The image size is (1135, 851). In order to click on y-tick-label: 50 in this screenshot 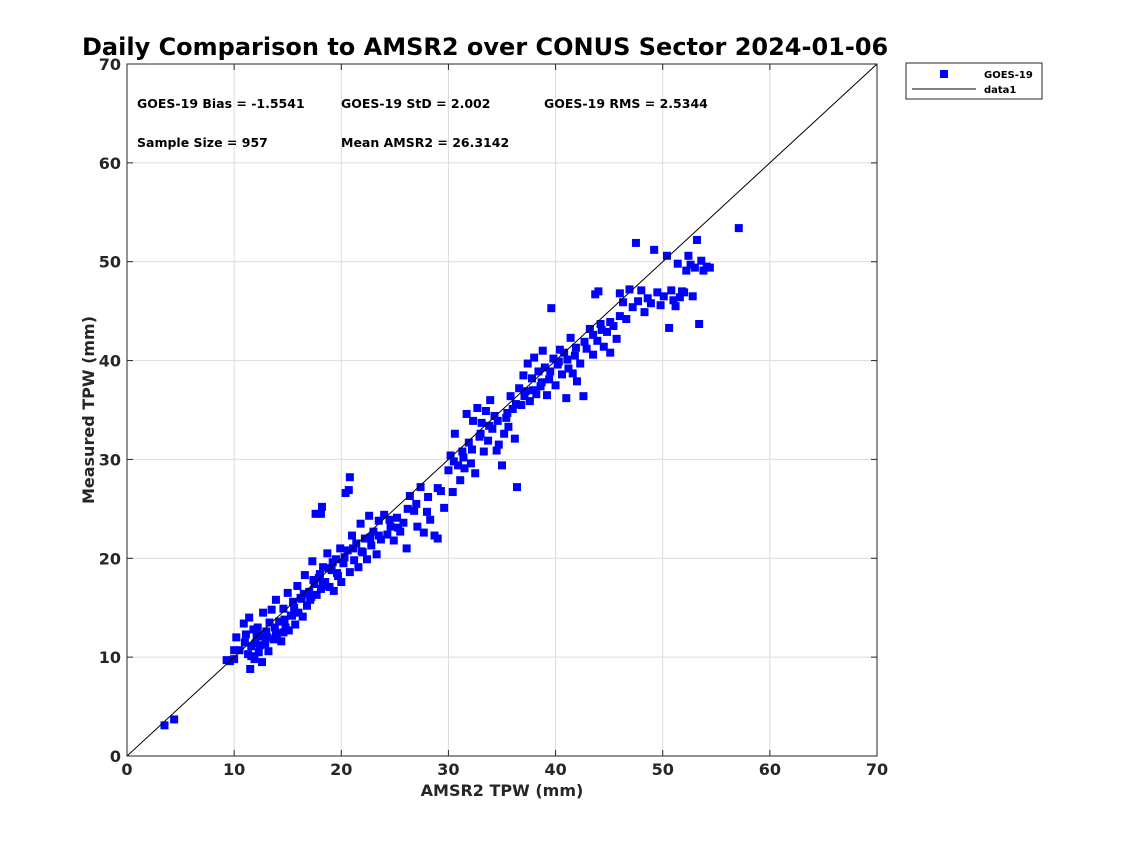, I will do `click(110, 262)`.